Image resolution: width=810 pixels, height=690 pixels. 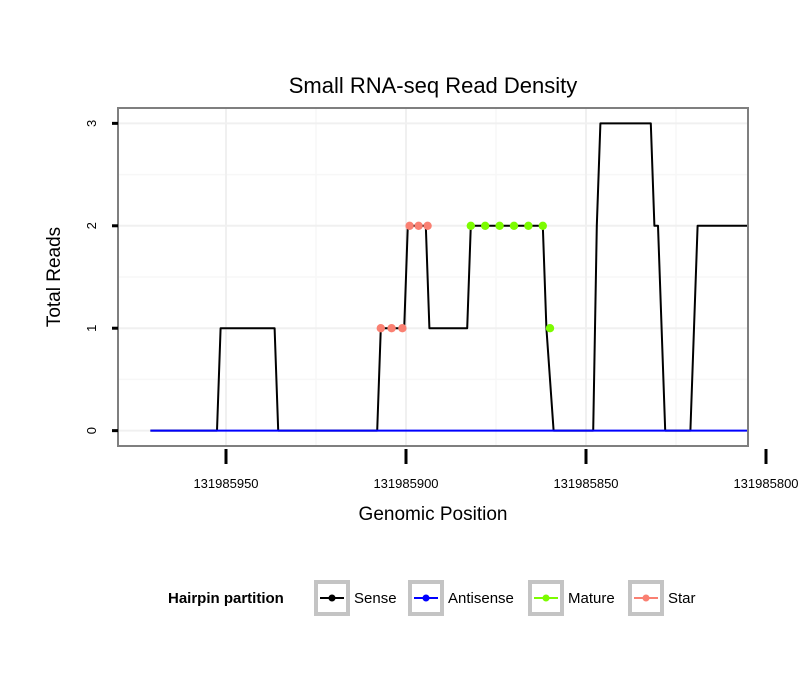 What do you see at coordinates (546, 598) in the screenshot?
I see `legend-key-dot-mature` at bounding box center [546, 598].